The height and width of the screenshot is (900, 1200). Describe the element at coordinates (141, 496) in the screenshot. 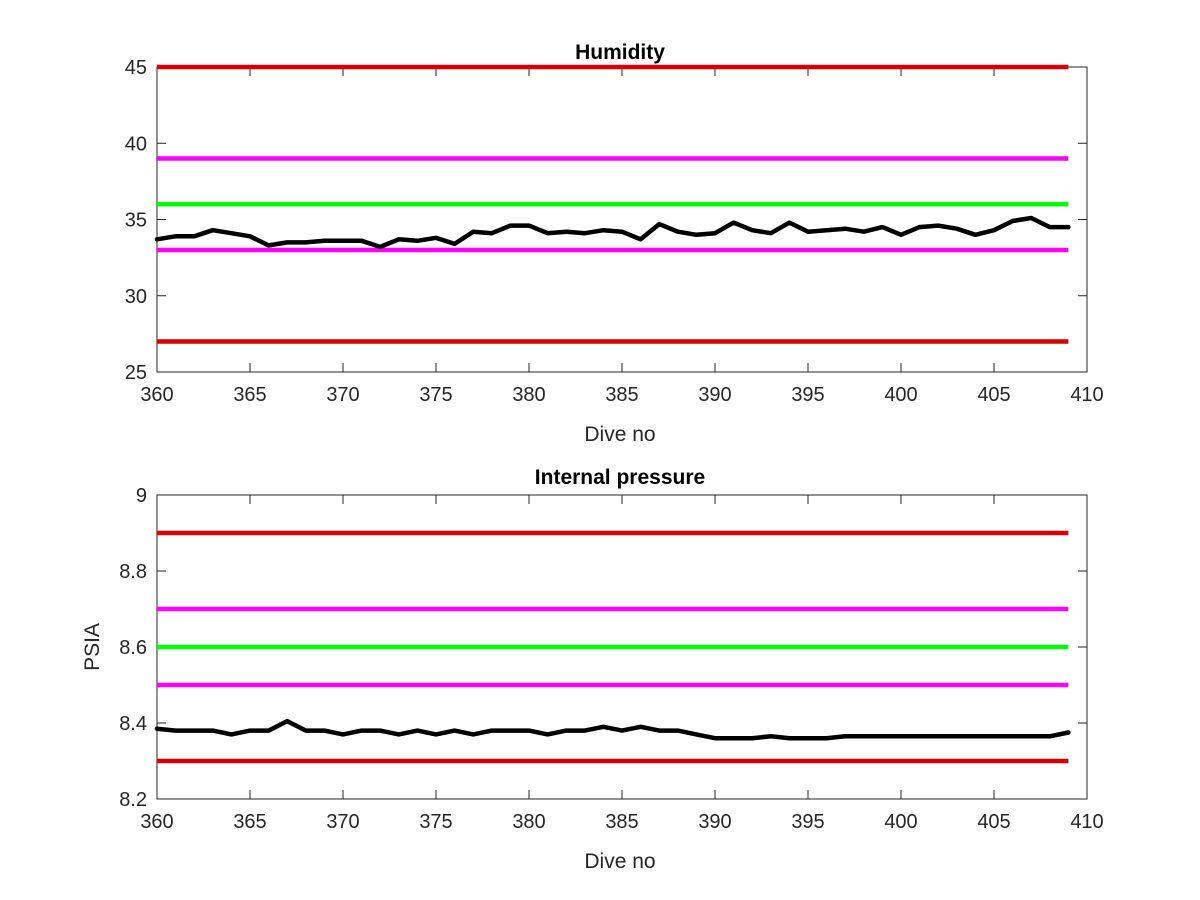

I see `y-tick-label: 9` at that location.